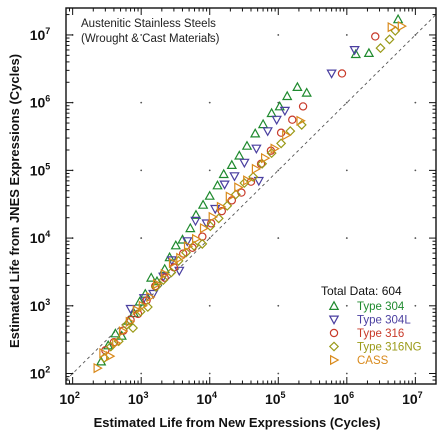  What do you see at coordinates (373, 361) in the screenshot?
I see `legend-label: CASS` at bounding box center [373, 361].